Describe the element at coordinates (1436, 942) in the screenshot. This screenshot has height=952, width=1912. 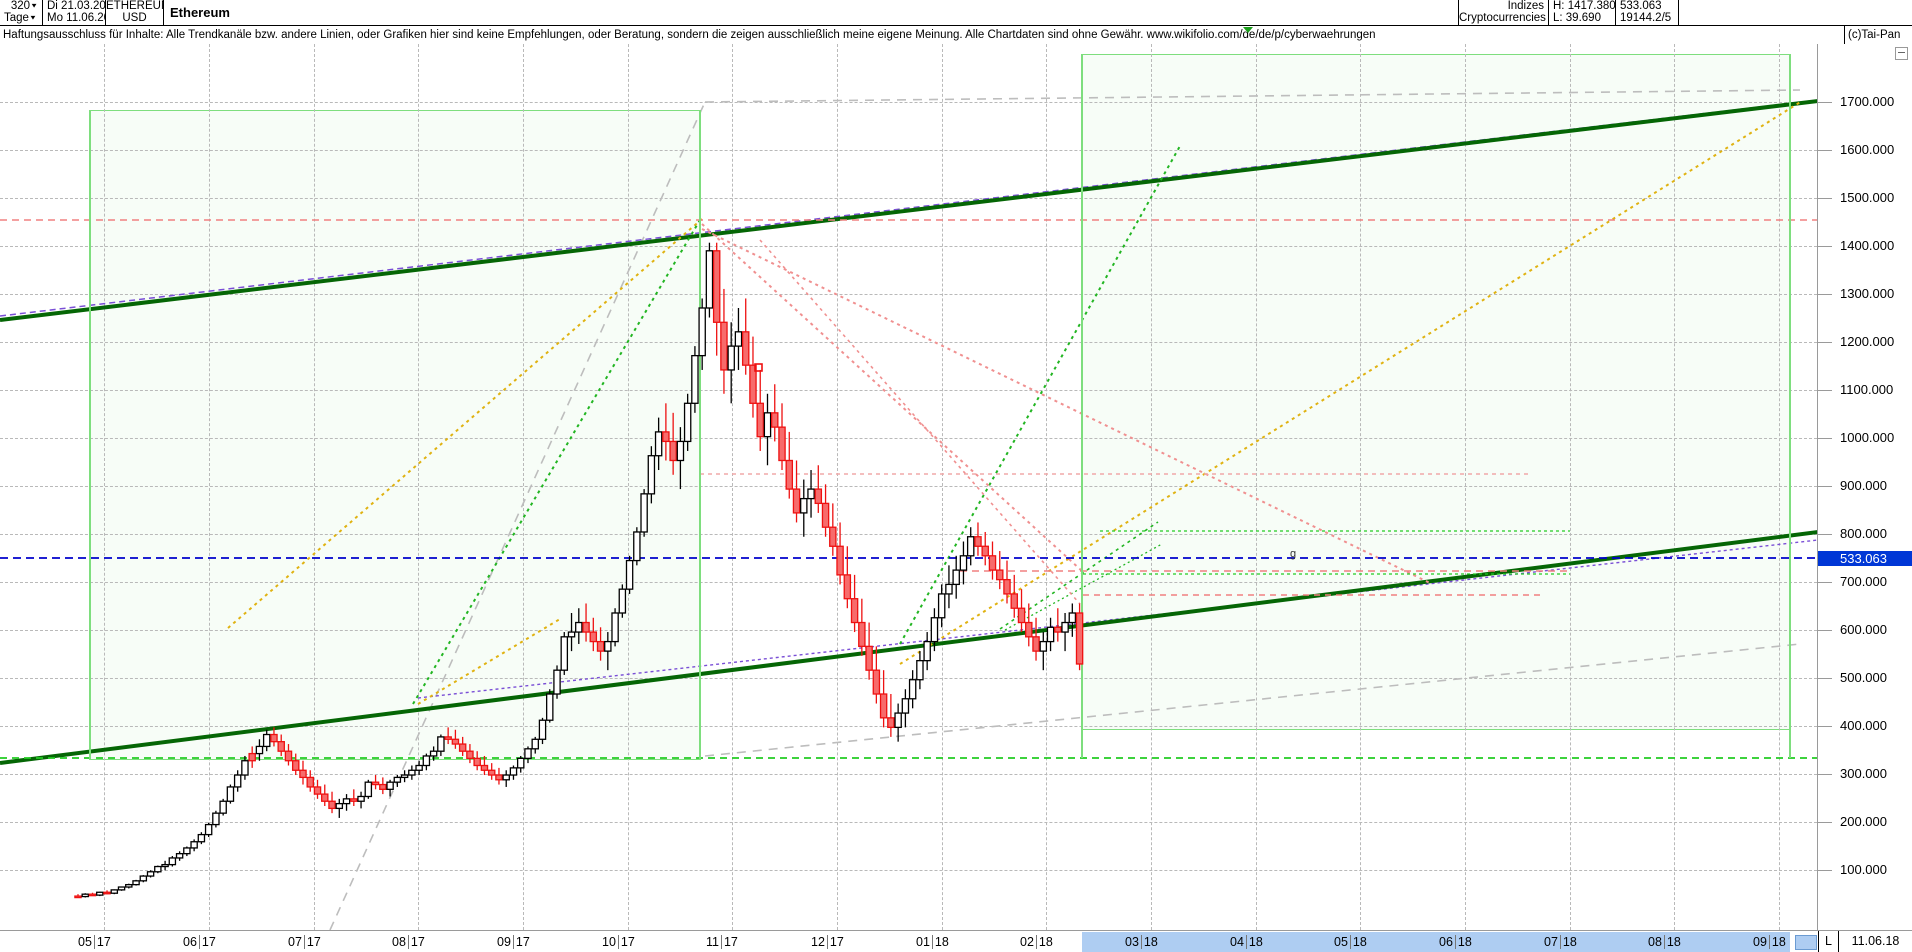
I see `forecast-range-highlight` at that location.